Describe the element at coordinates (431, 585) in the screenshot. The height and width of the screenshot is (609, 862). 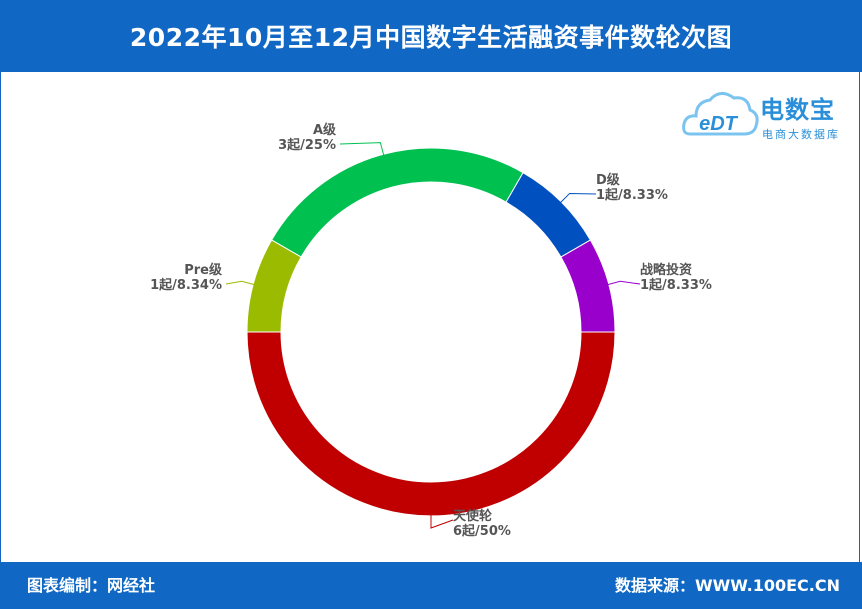
I see `footer-bar: 图表编制：网经社 数据来源：WWW.100EC.CN` at that location.